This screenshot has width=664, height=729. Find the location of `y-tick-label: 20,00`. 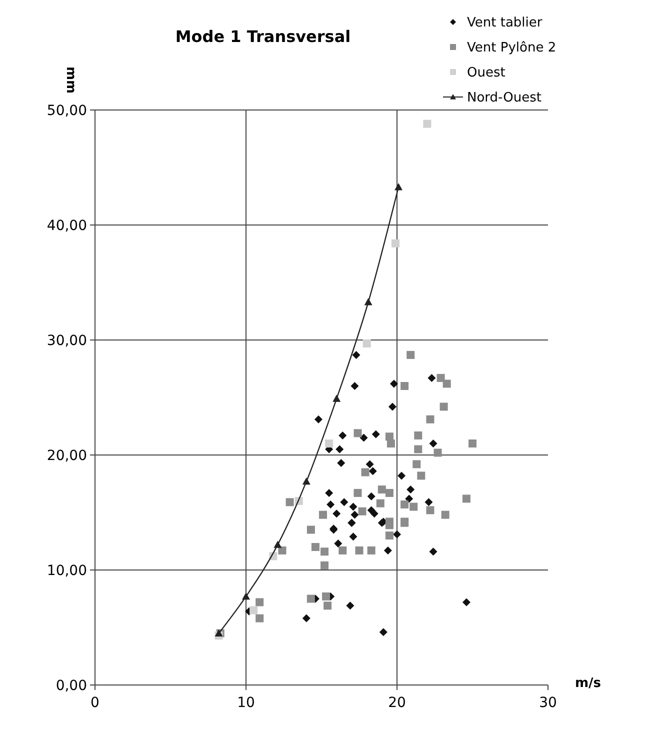

y-tick-label: 20,00 is located at coordinates (66, 456).